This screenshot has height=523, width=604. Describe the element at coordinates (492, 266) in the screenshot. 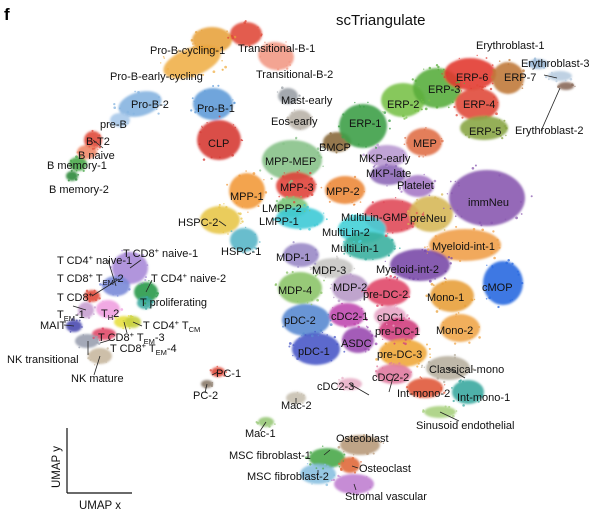

I see `cluster-speck-cmop` at that location.